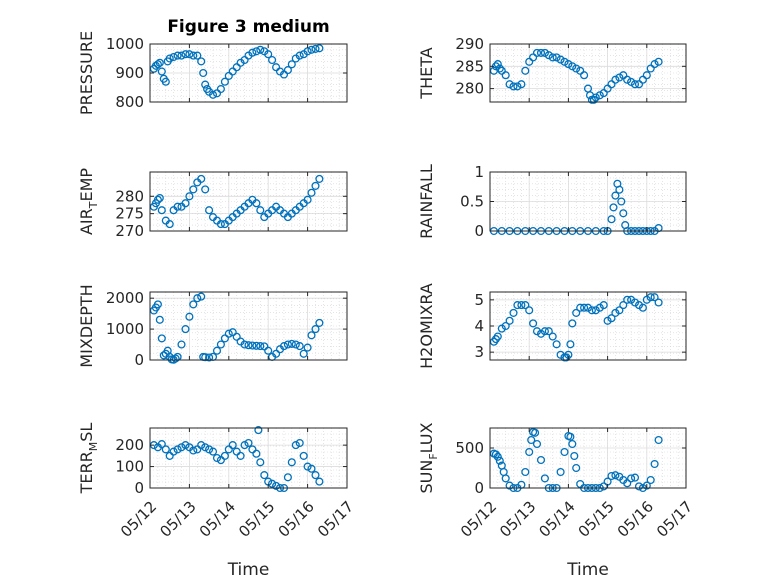  Describe the element at coordinates (86, 325) in the screenshot. I see `y-axis-label: MIXDEPTH` at that location.